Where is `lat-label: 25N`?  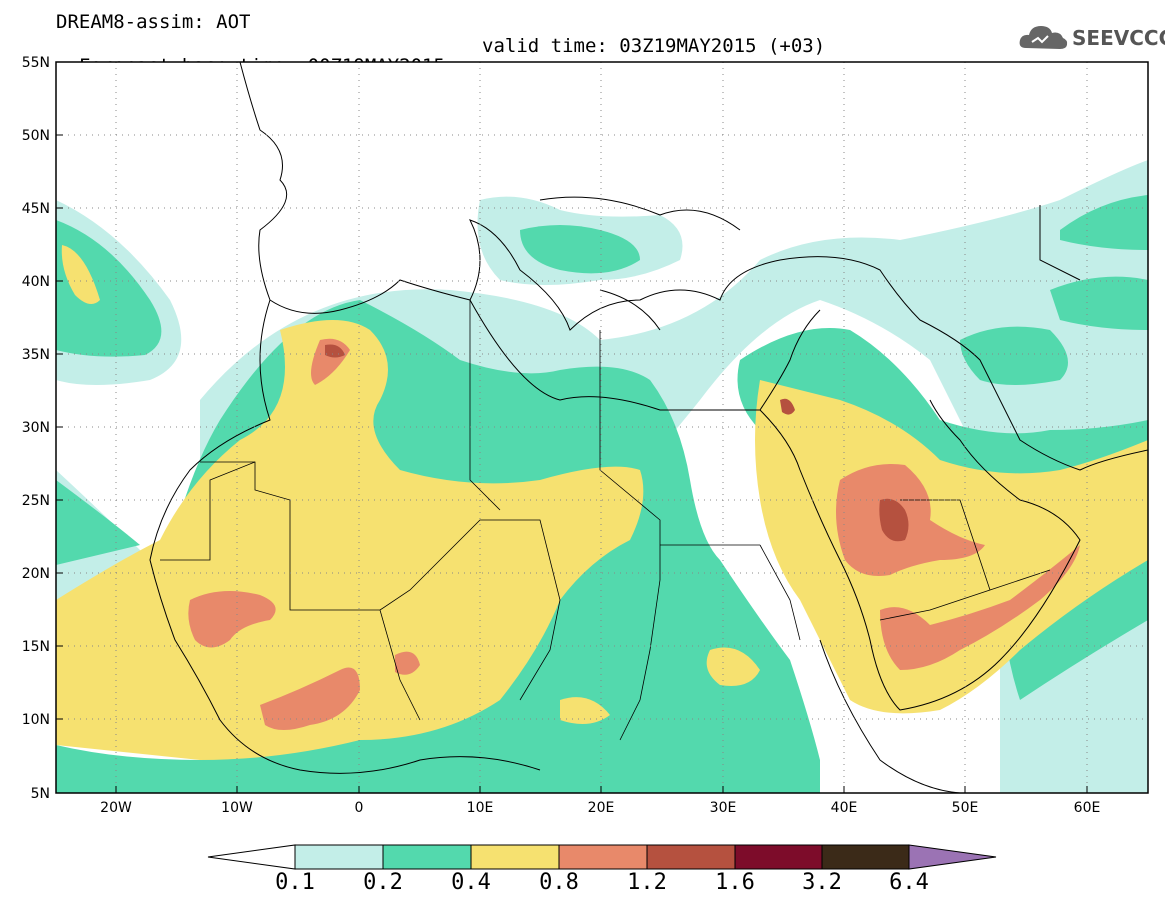
lat-label: 25N is located at coordinates (36, 501).